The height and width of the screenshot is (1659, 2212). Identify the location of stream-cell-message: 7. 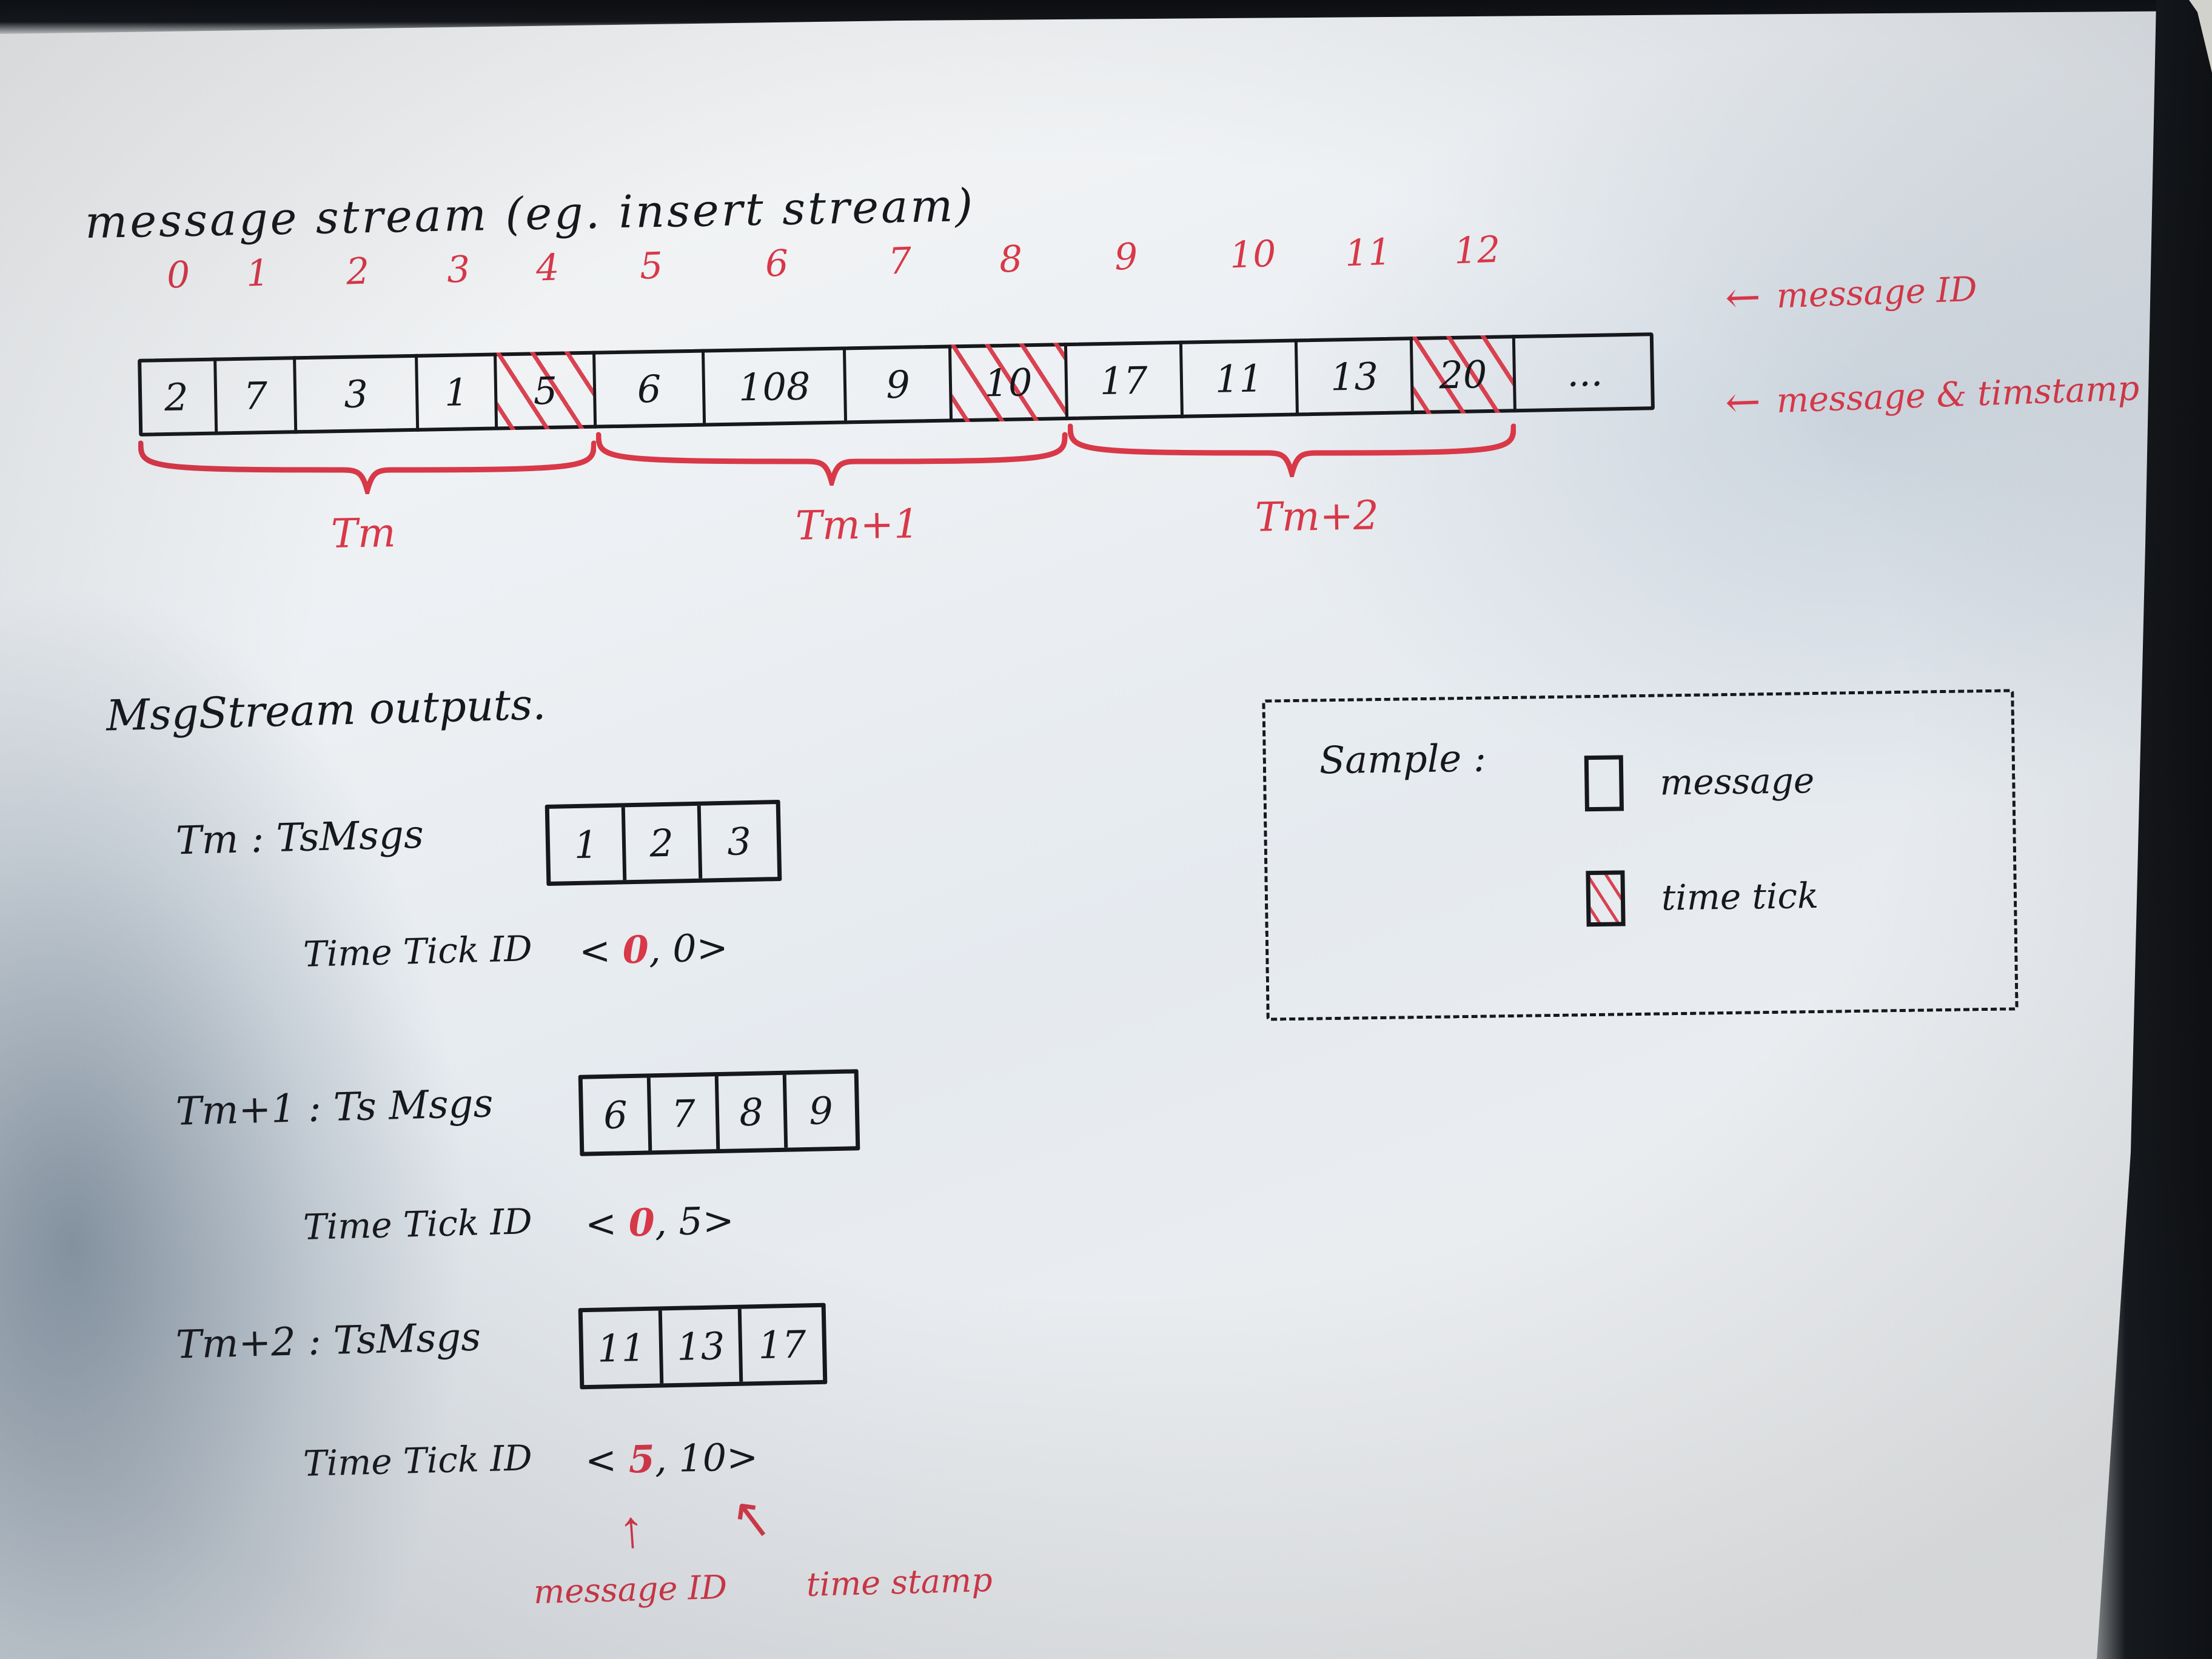
(257, 395).